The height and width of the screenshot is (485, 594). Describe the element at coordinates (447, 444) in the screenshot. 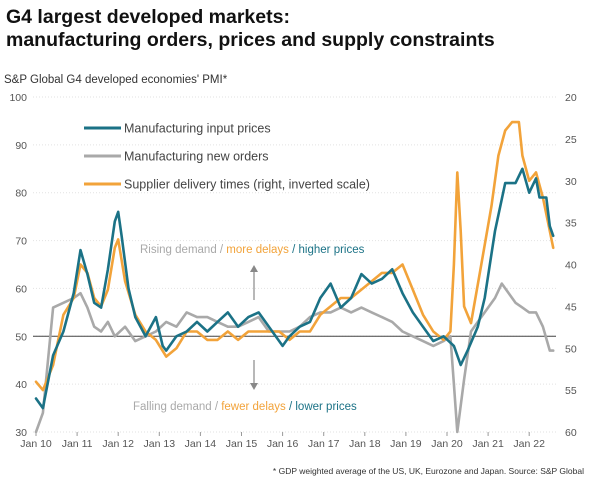

I see `x-tick-label: Jan 20` at that location.